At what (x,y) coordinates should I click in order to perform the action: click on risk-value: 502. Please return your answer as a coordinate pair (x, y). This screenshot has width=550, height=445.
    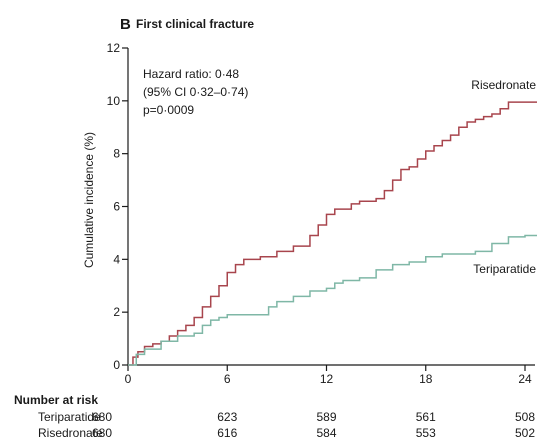
    Looking at the image, I should click on (525, 433).